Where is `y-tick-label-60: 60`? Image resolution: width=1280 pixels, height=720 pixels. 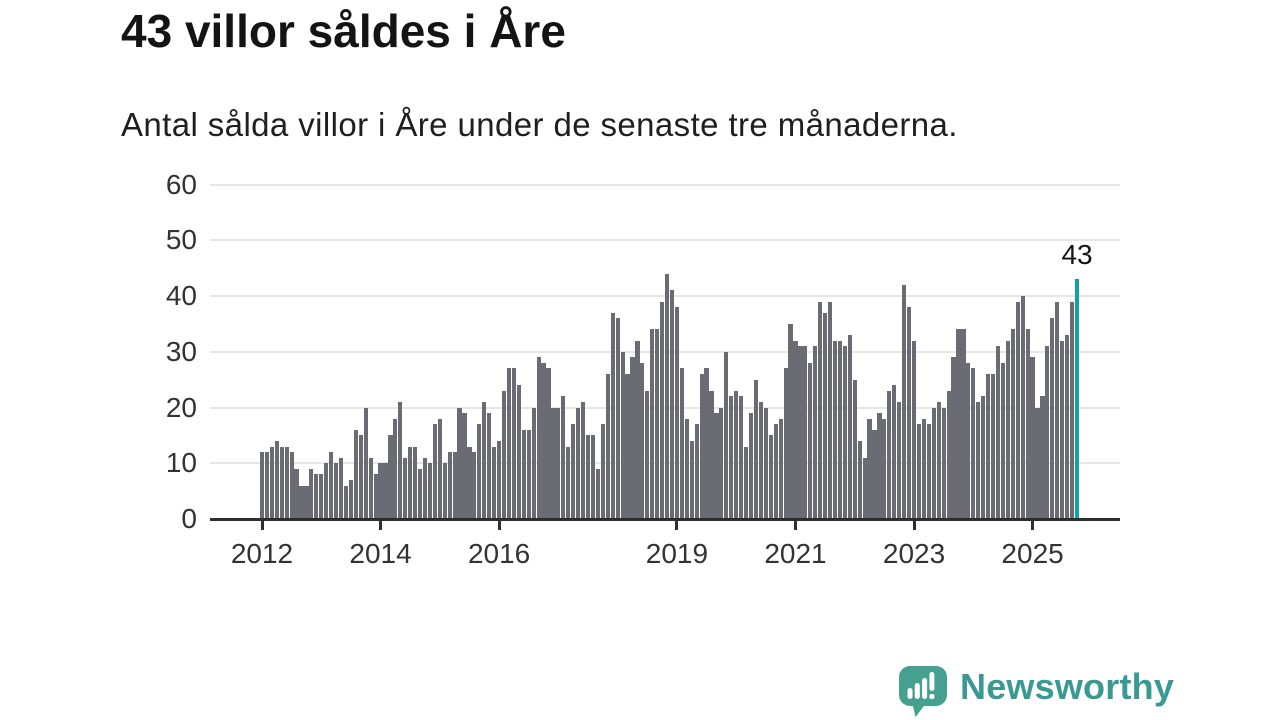
y-tick-label-60: 60 is located at coordinates (181, 184).